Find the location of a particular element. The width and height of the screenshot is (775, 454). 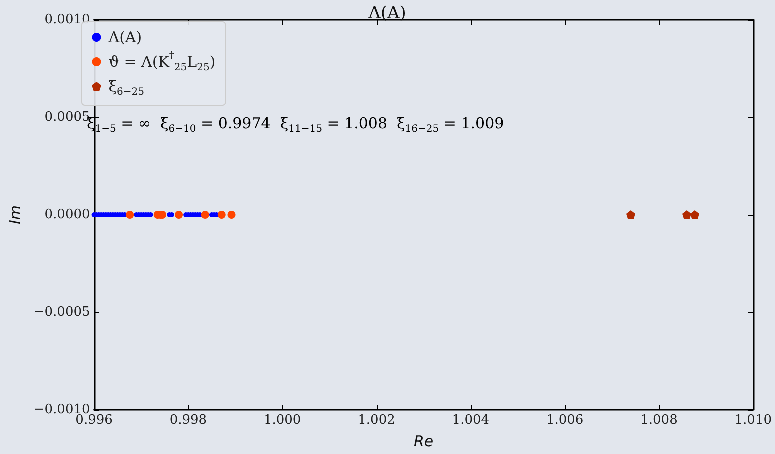

y-tick-label: −0.0005 is located at coordinates (62, 312).